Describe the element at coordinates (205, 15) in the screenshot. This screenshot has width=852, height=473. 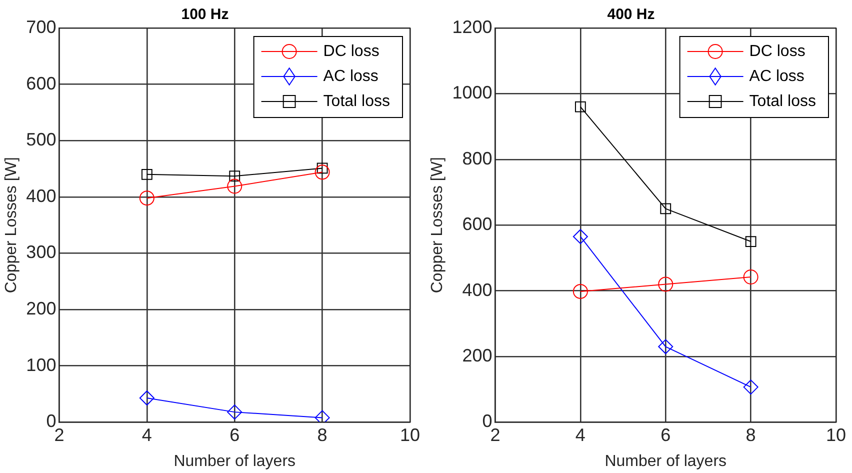
I see `chart-title: 100 Hz` at that location.